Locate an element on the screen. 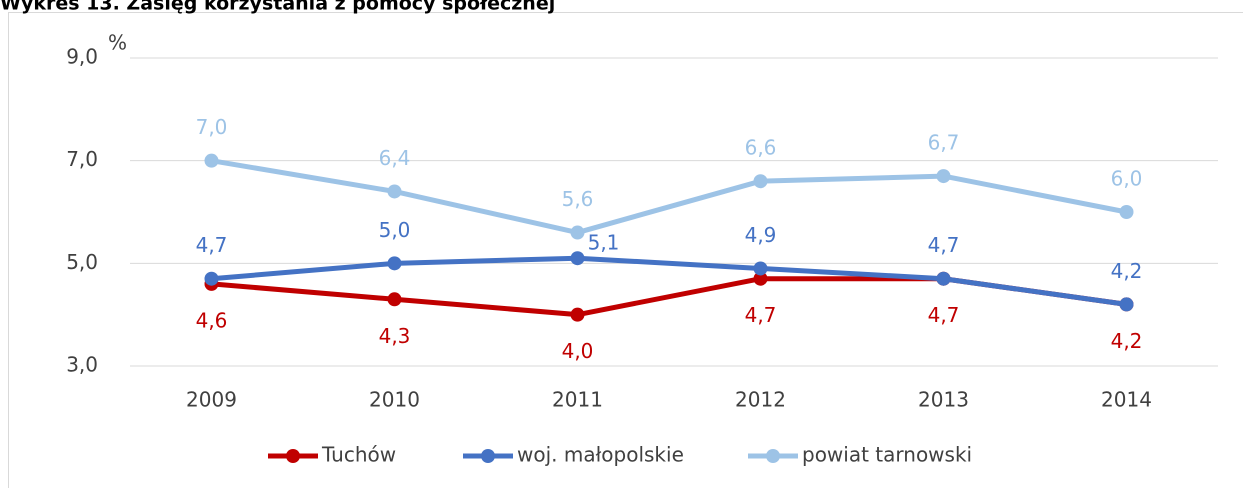 The width and height of the screenshot is (1243, 492). data-label: 4,3 is located at coordinates (395, 336).